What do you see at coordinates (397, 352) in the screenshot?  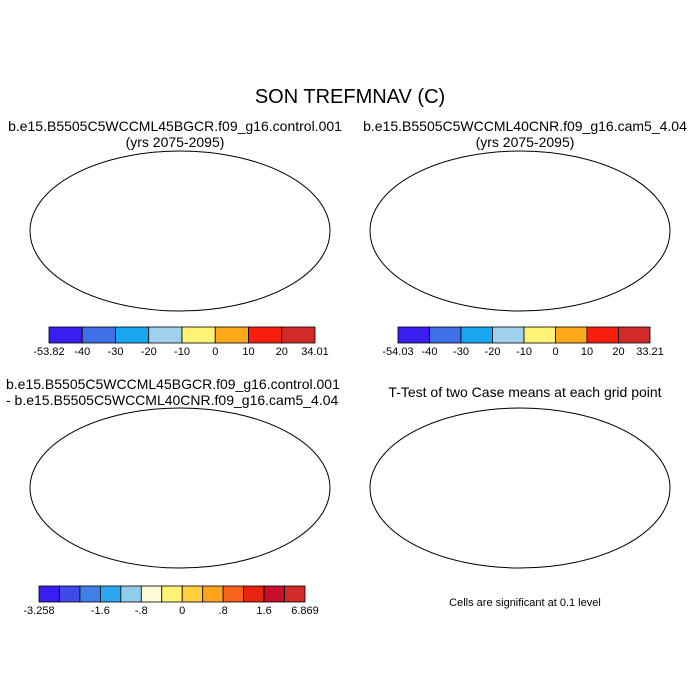 I see `colorbar-tick-label: -54.03` at bounding box center [397, 352].